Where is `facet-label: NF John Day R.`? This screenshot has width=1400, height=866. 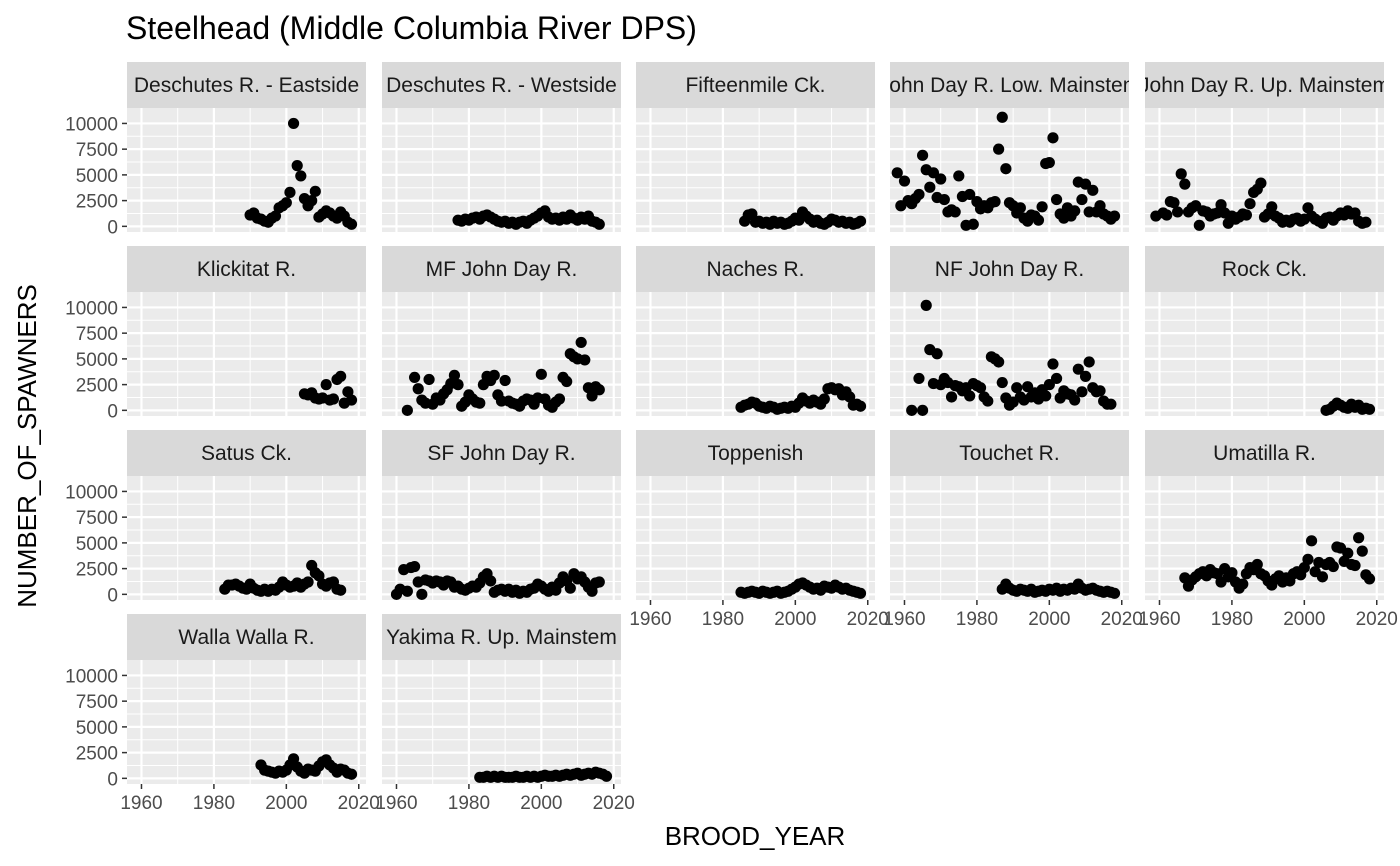
facet-label: NF John Day R. is located at coordinates (1009, 269).